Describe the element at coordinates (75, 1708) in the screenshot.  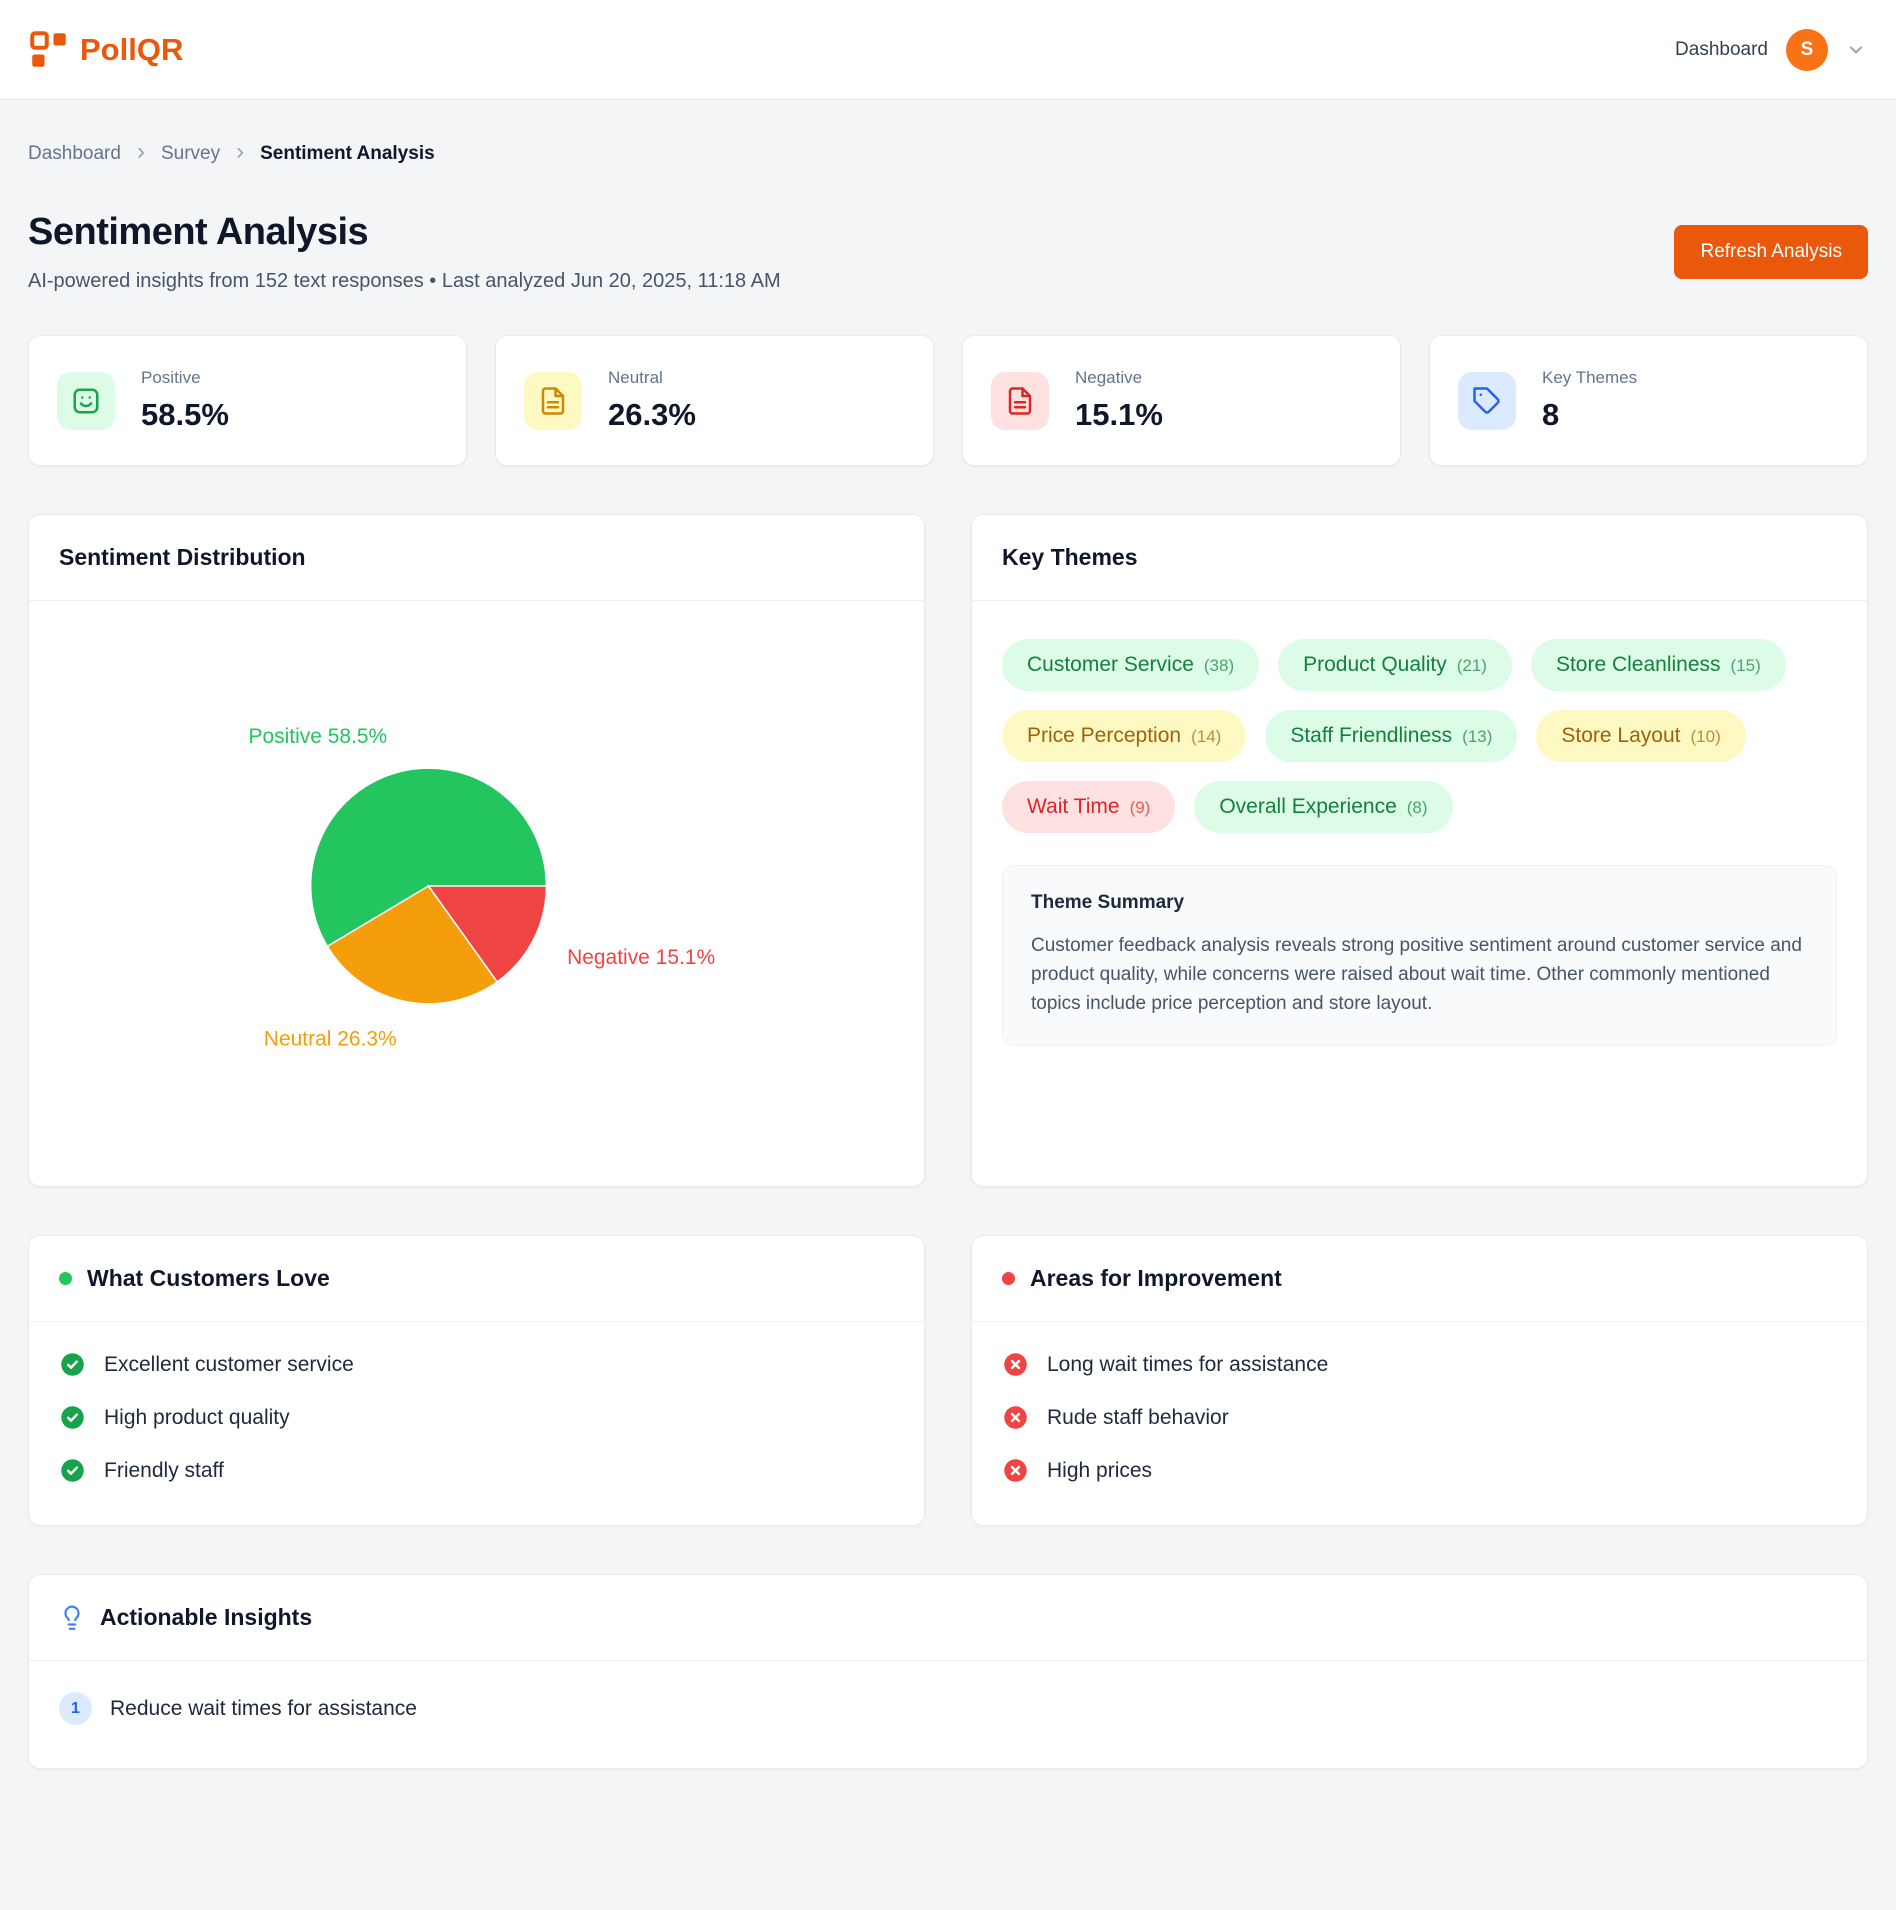
I see `insight-number-badge: 1` at that location.